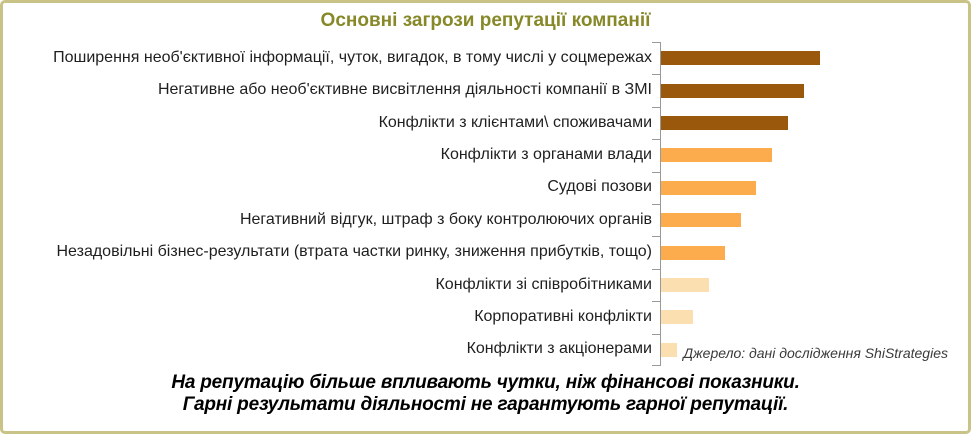 The width and height of the screenshot is (971, 434). Describe the element at coordinates (815, 353) in the screenshot. I see `source-note: Джерело: дані дослідження ShiStrategies` at that location.